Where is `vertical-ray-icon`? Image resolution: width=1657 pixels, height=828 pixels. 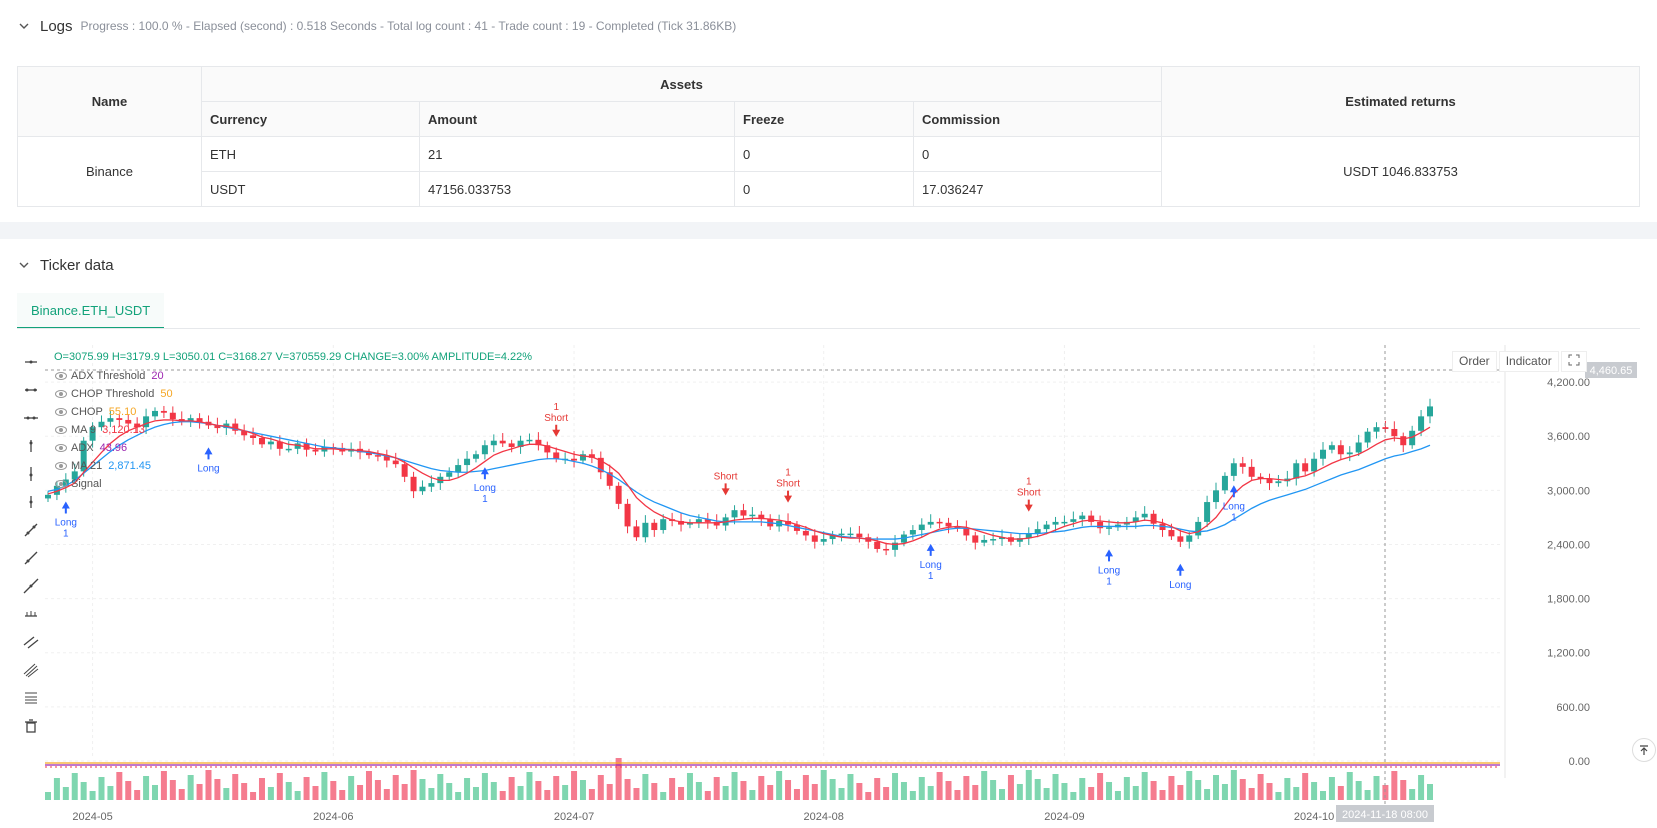
vertical-ray-icon is located at coordinates (31, 446).